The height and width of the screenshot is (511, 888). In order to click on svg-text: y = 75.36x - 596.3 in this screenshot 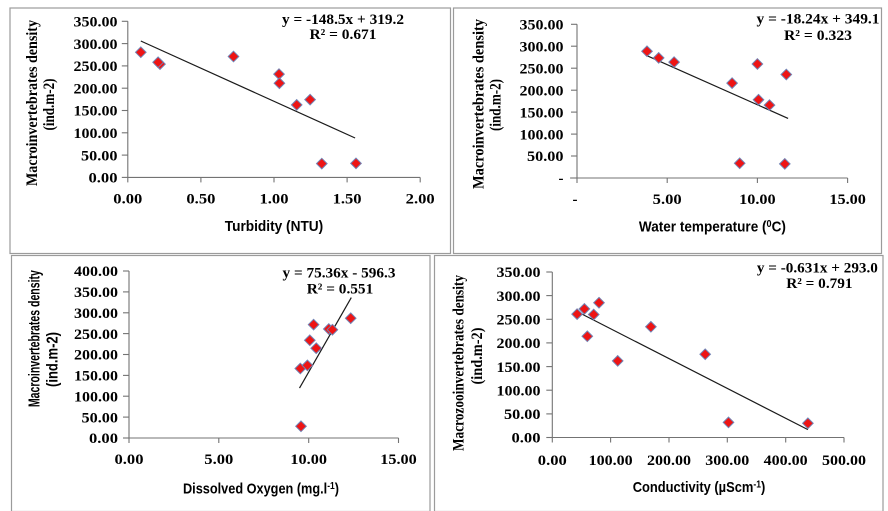, I will do `click(339, 273)`.